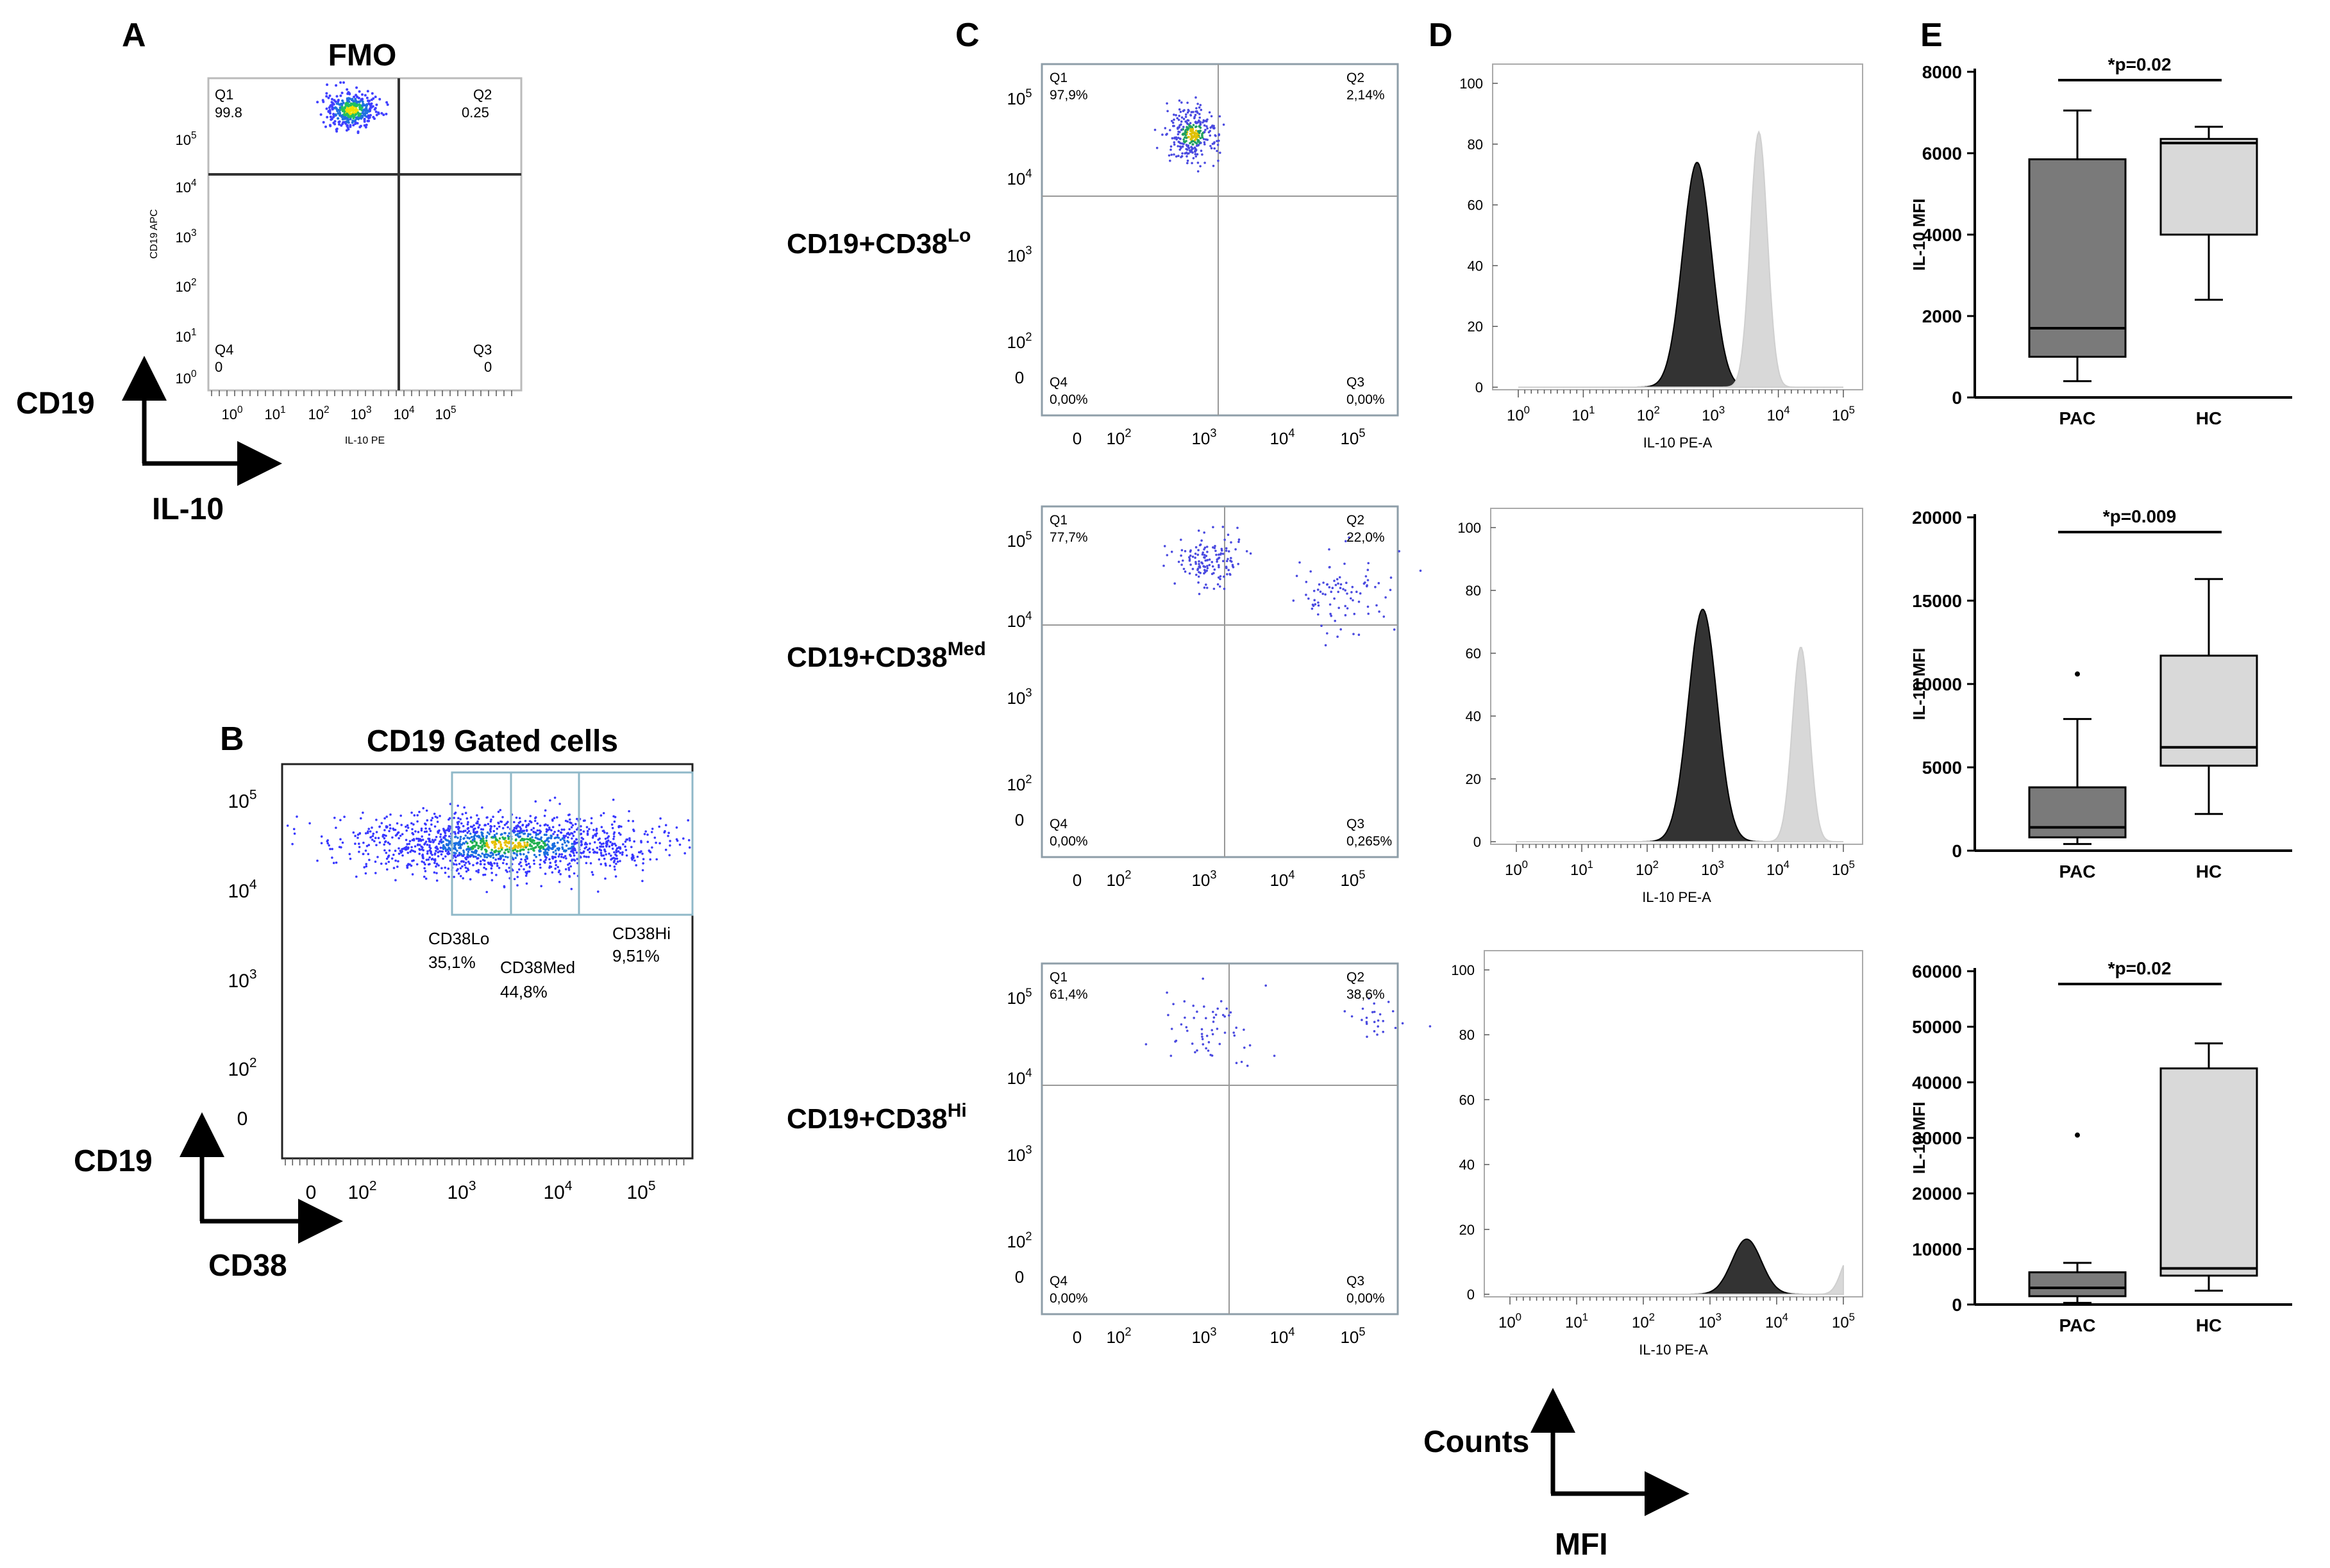 The width and height of the screenshot is (2330, 1568). What do you see at coordinates (1059, 382) in the screenshot?
I see `quadrant-label: Q4` at bounding box center [1059, 382].